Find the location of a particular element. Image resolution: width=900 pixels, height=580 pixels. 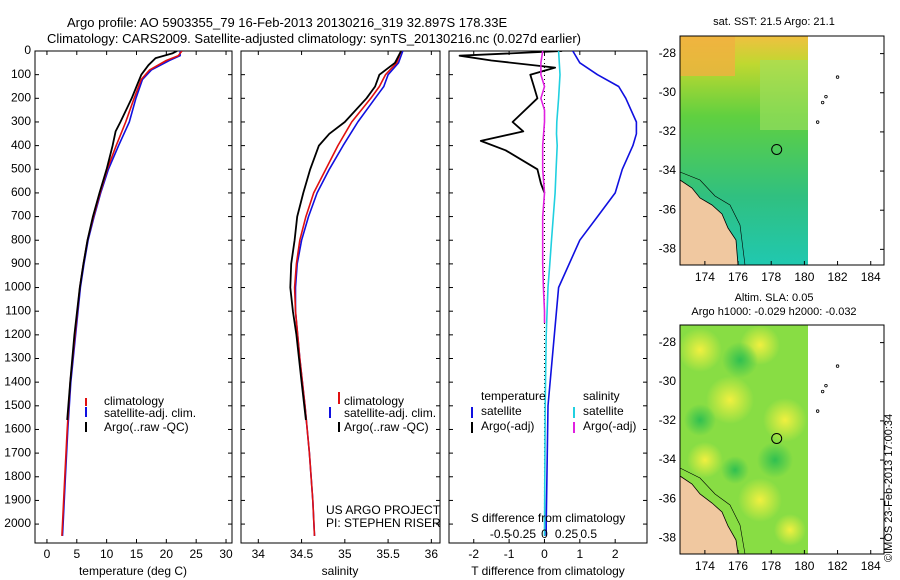

ytick-label: 400 is located at coordinates (21, 145).